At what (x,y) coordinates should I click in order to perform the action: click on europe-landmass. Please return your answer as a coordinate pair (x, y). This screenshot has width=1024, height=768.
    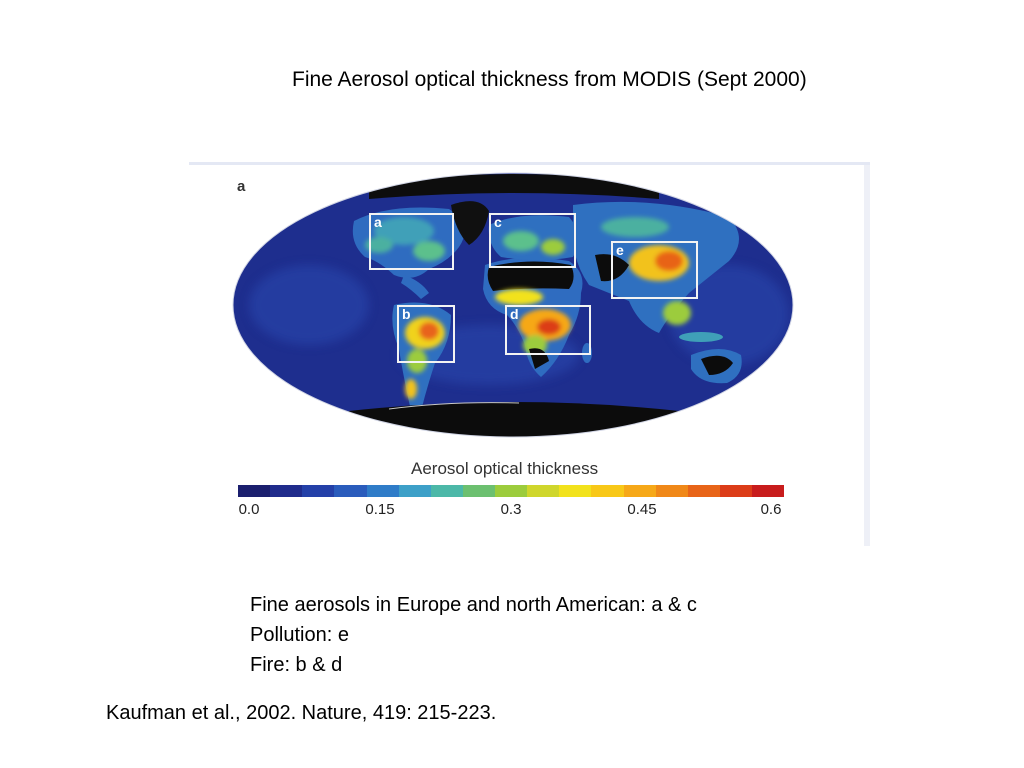
    Looking at the image, I should click on (533, 237).